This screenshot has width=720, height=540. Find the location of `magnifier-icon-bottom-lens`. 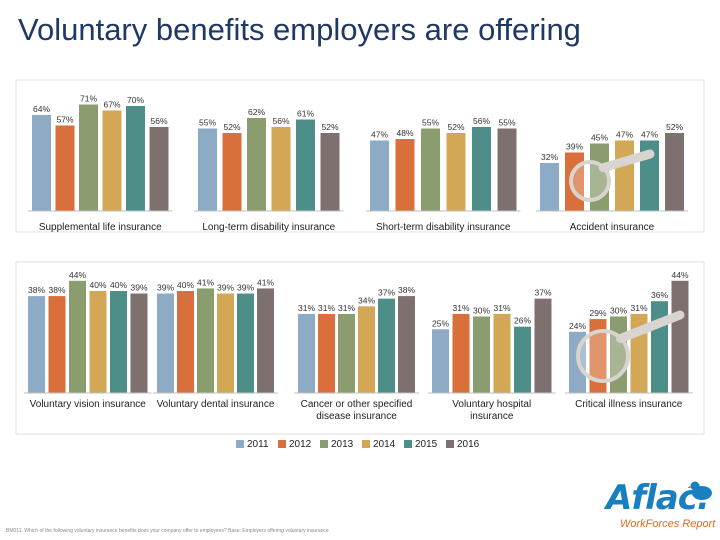

magnifier-icon-bottom-lens is located at coordinates (603, 356).